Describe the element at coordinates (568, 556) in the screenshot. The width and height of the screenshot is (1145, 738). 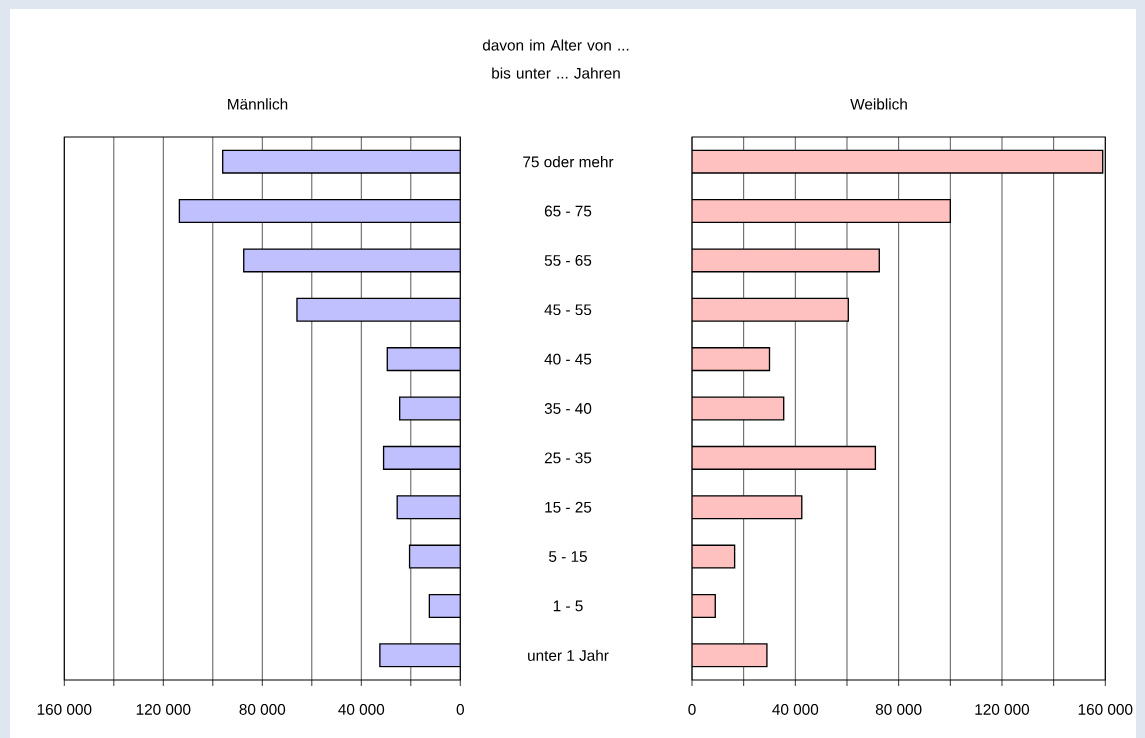
I see `y-tick-label: 5 - 15` at that location.